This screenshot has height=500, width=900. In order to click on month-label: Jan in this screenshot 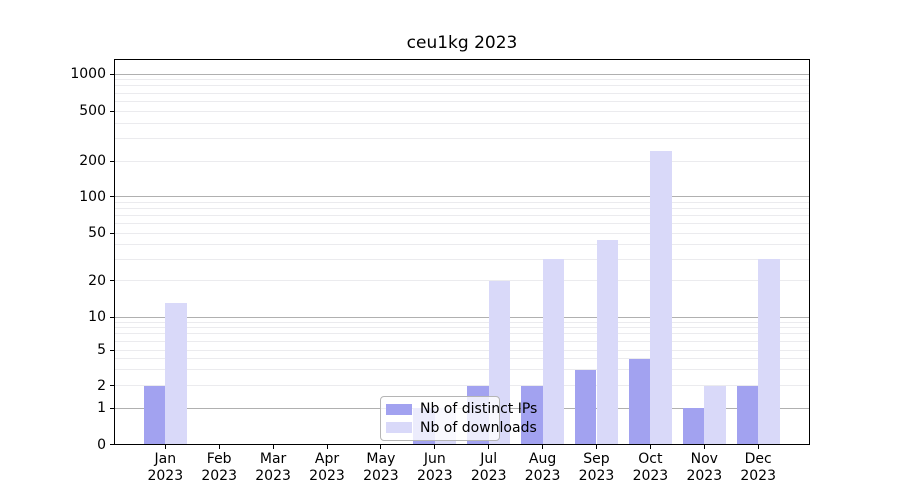, I will do `click(165, 459)`.